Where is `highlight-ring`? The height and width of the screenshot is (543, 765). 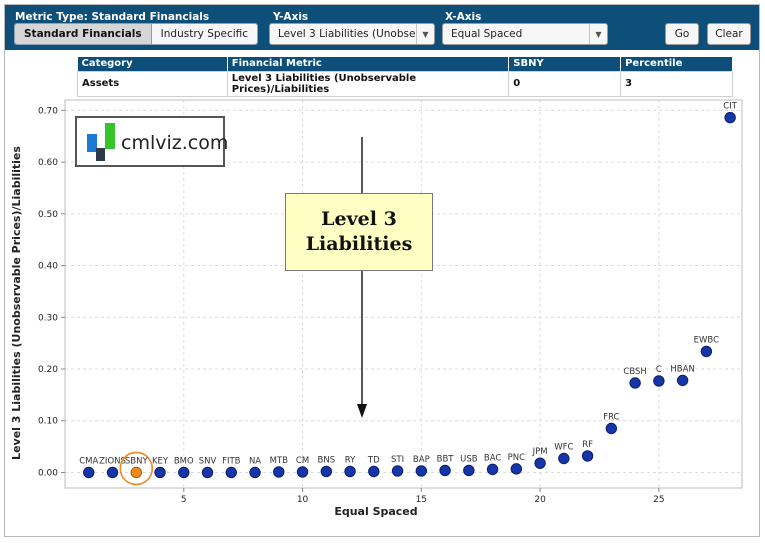
highlight-ring is located at coordinates (136, 468).